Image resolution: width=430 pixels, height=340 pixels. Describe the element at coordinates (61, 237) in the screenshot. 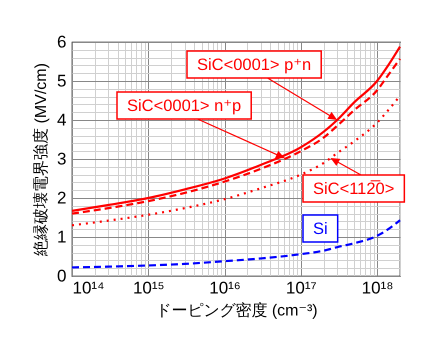

I see `y-tick-label: 1` at that location.